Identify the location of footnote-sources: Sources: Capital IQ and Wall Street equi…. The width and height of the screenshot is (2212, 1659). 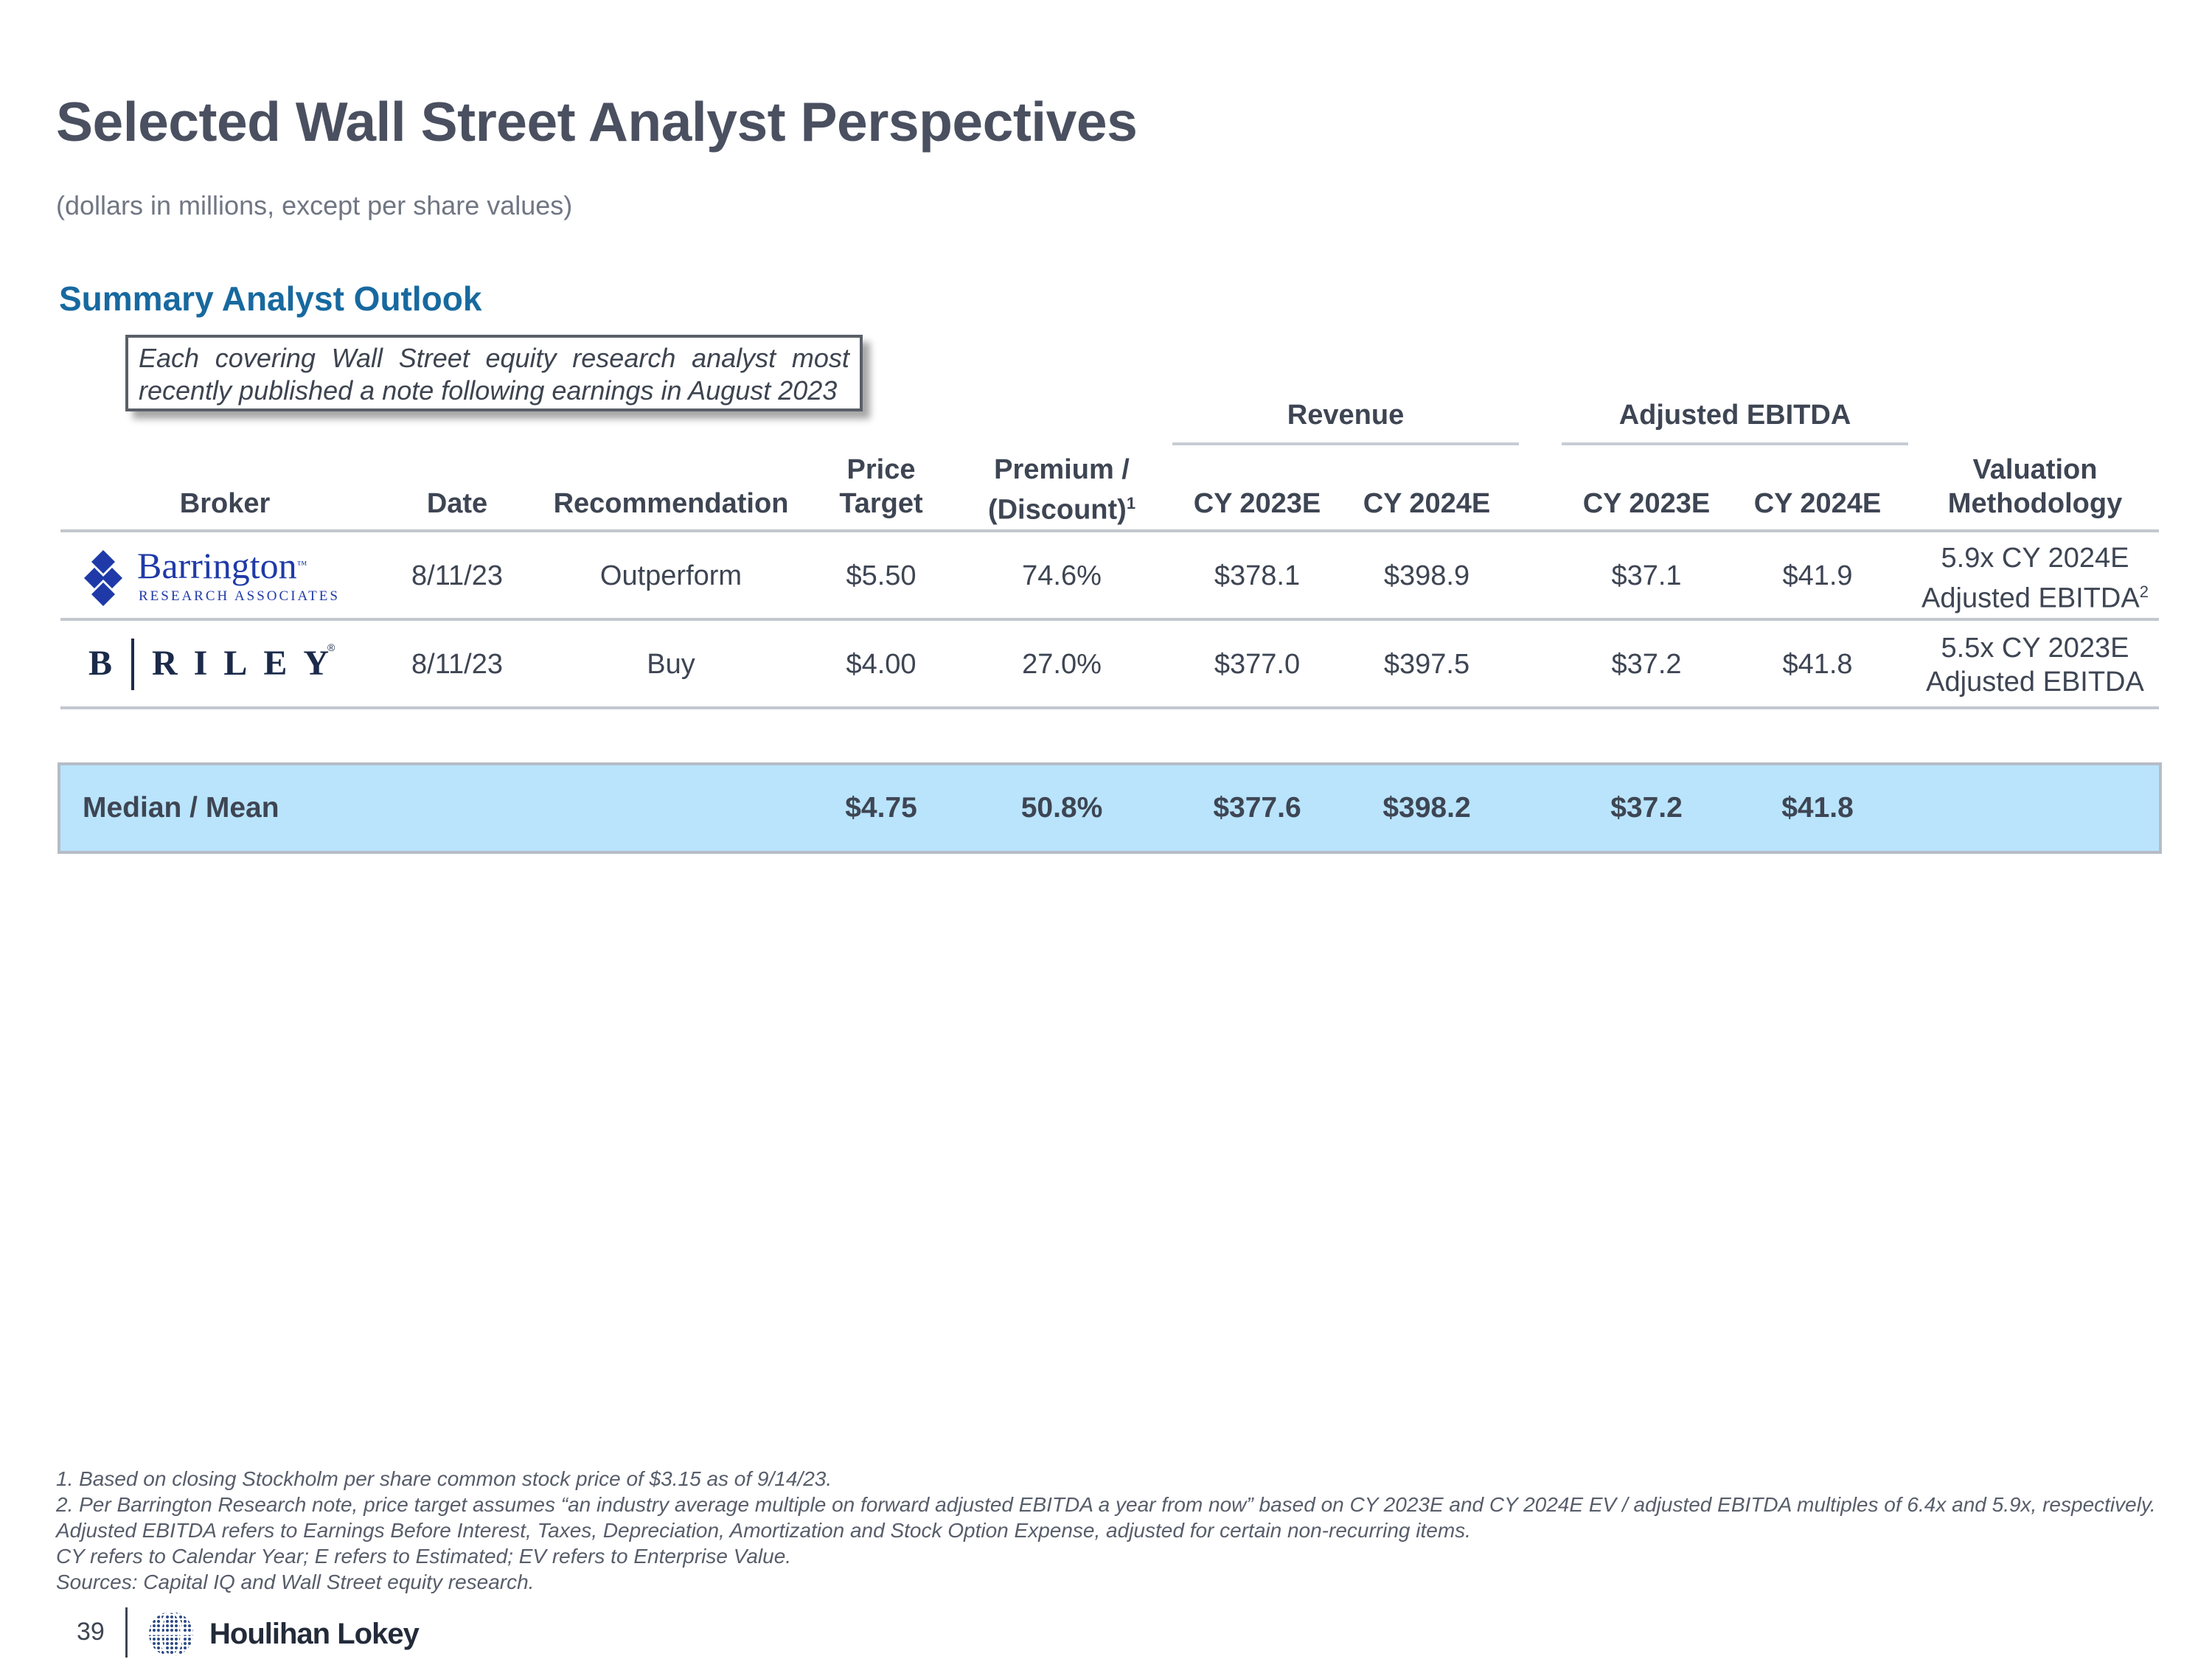
(295, 1582).